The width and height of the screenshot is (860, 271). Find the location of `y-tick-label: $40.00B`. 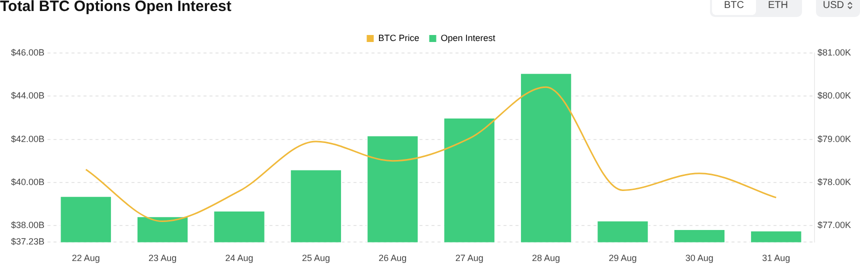

y-tick-label: $40.00B is located at coordinates (28, 181).